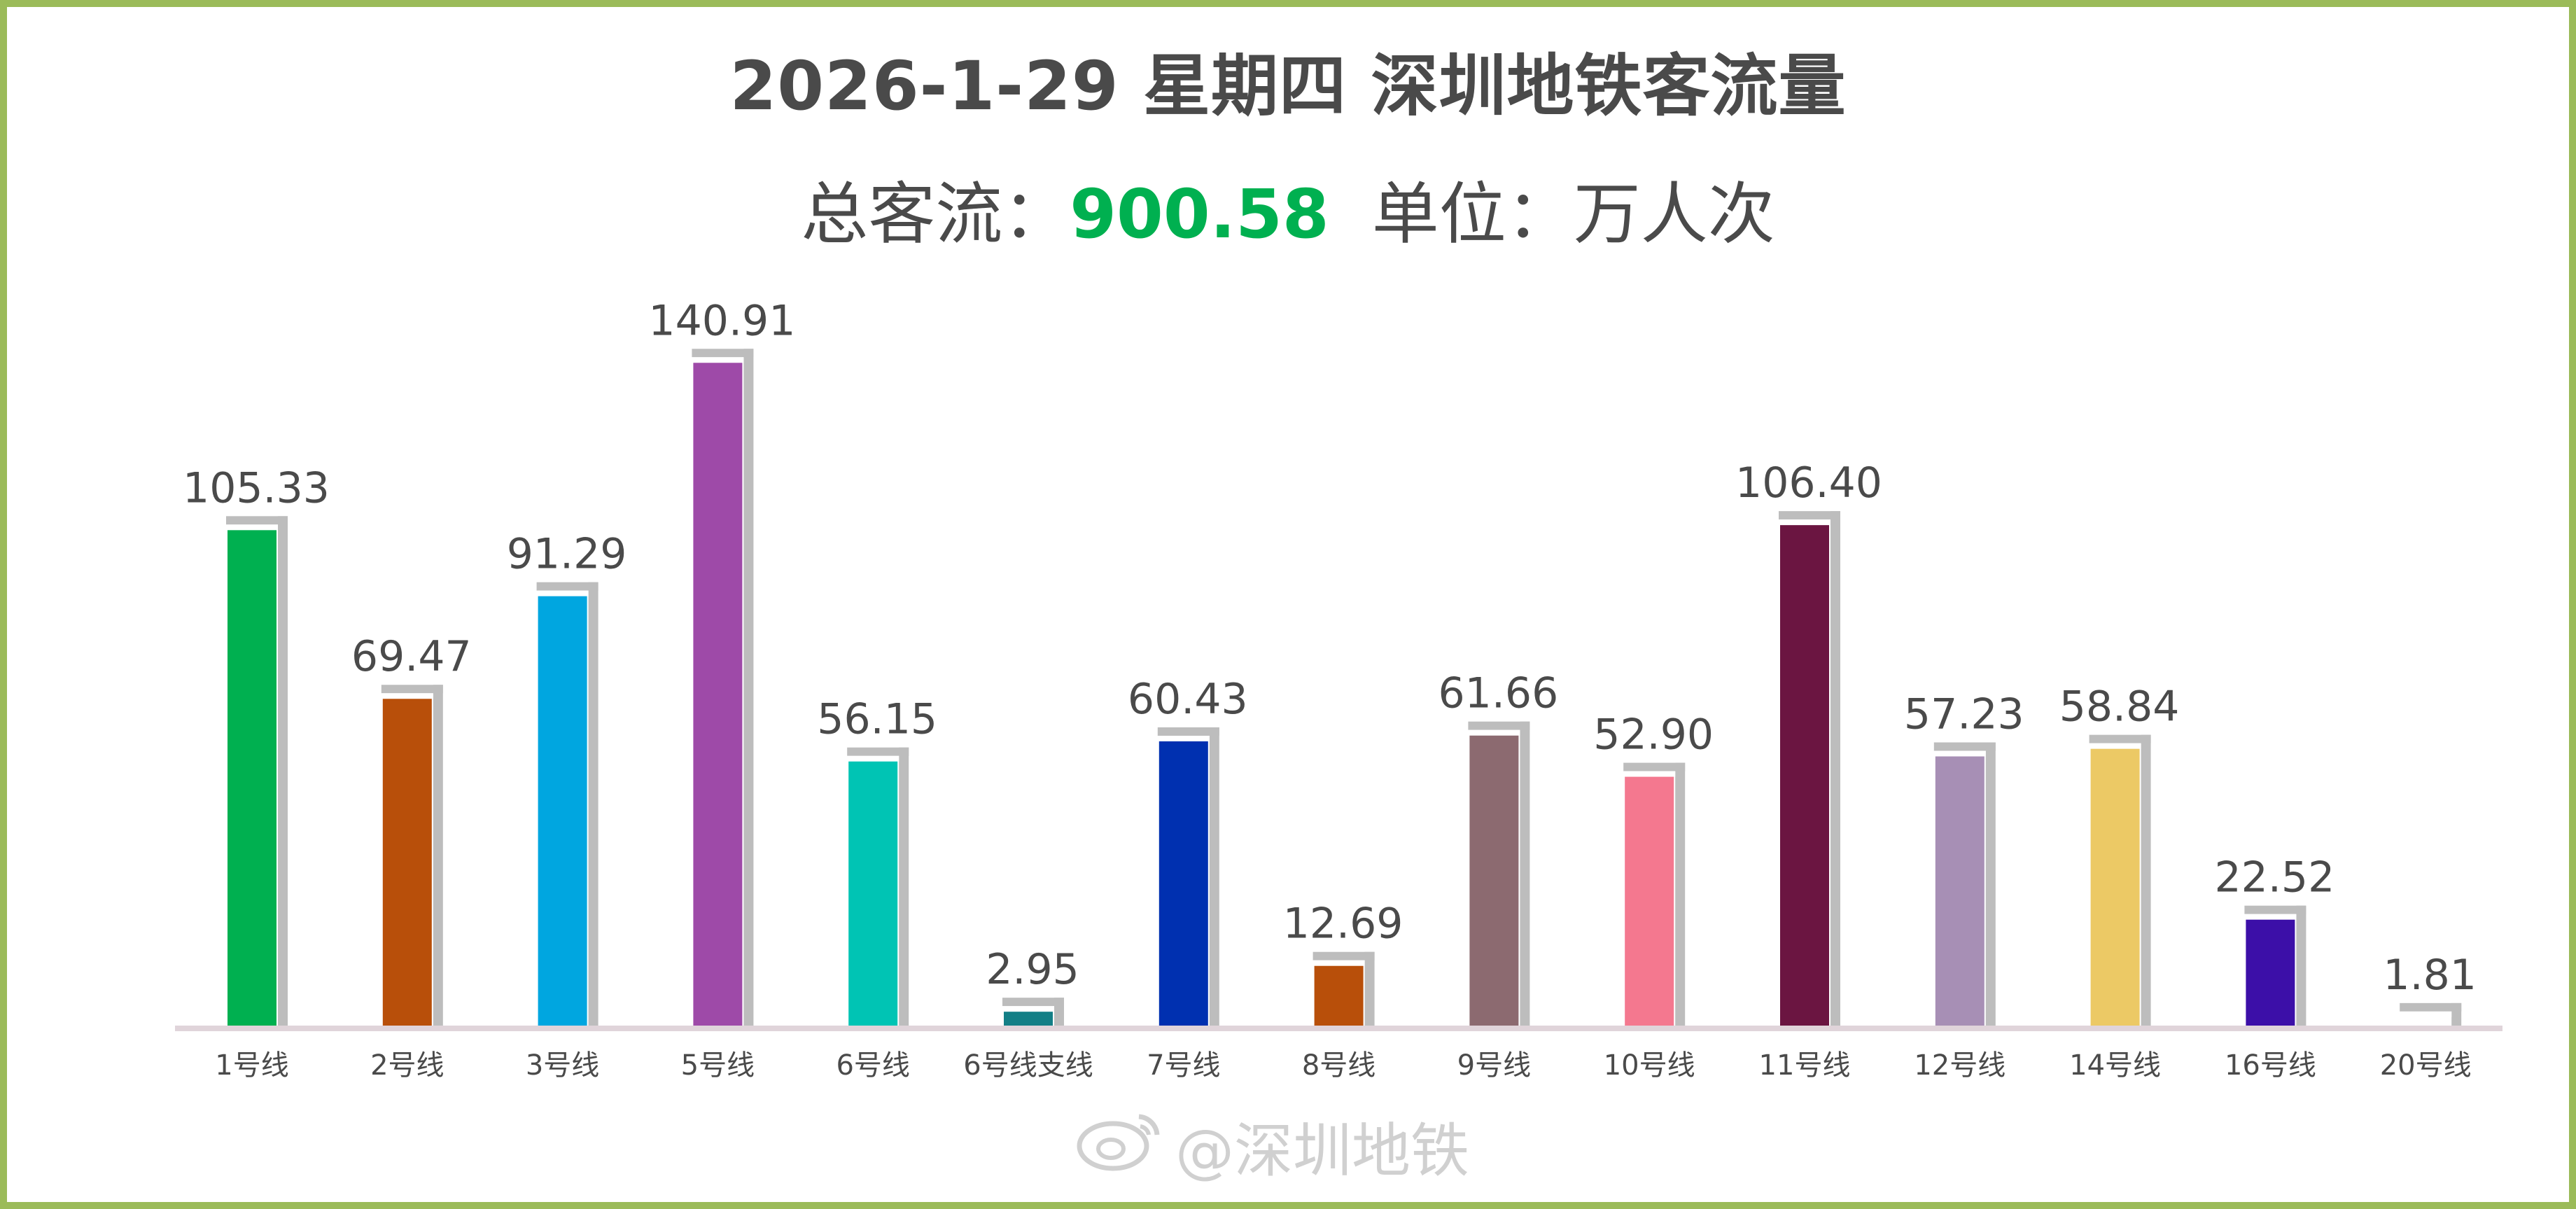 This screenshot has height=1209, width=2576. Describe the element at coordinates (1288, 86) in the screenshot. I see `chart-title: 2026-1-29 星期四 深圳地铁客流量` at that location.